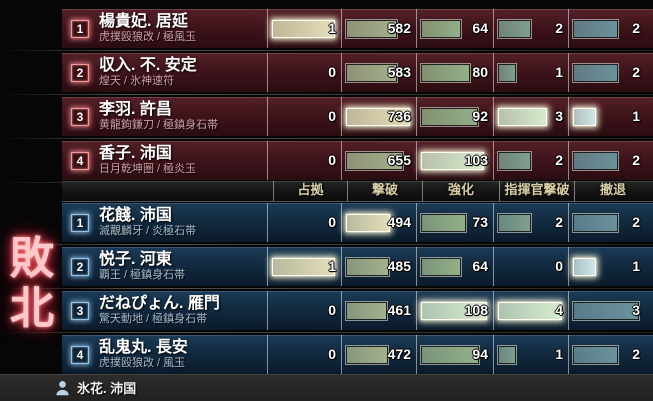  Describe the element at coordinates (183, 72) in the screenshot. I see `player-info: 収入. 不. 安定 煌天 / 氷神速符` at that location.